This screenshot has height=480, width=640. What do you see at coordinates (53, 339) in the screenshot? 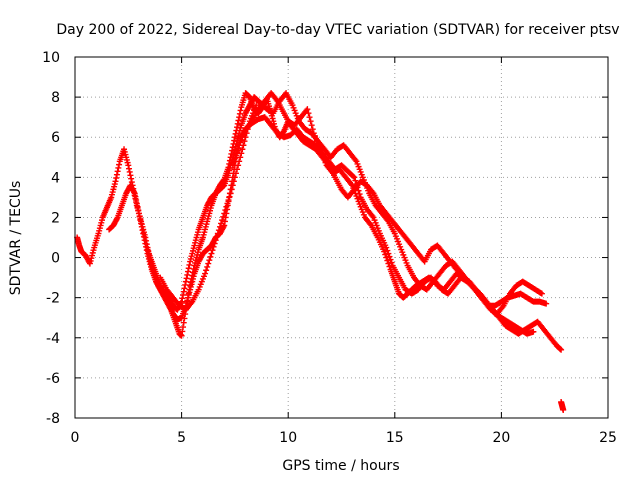
I see `y-tick-label: -4` at bounding box center [53, 339].